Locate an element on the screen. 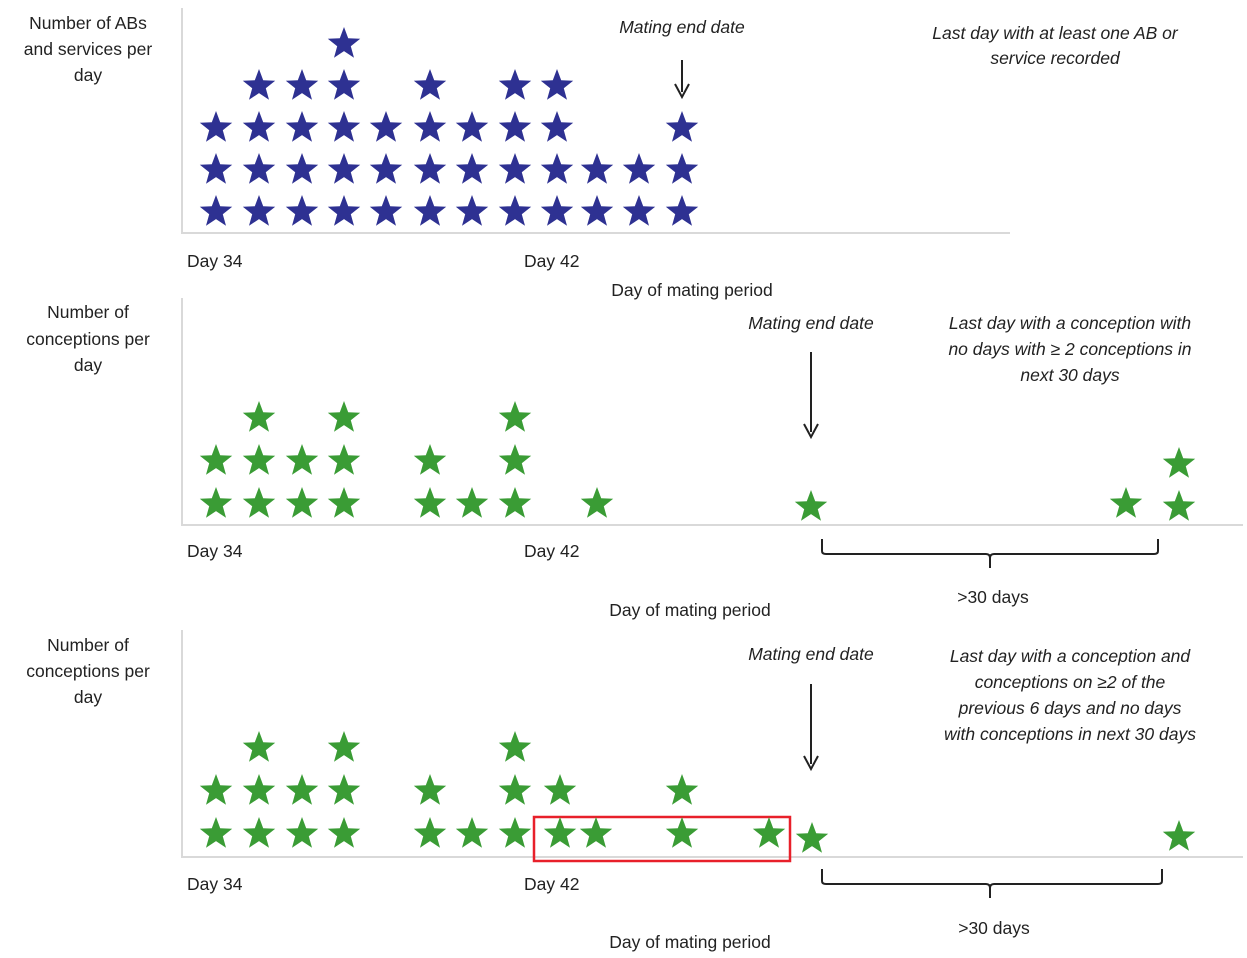 This screenshot has width=1247, height=958. y-axis-label-line-1: Number of is located at coordinates (88, 645).